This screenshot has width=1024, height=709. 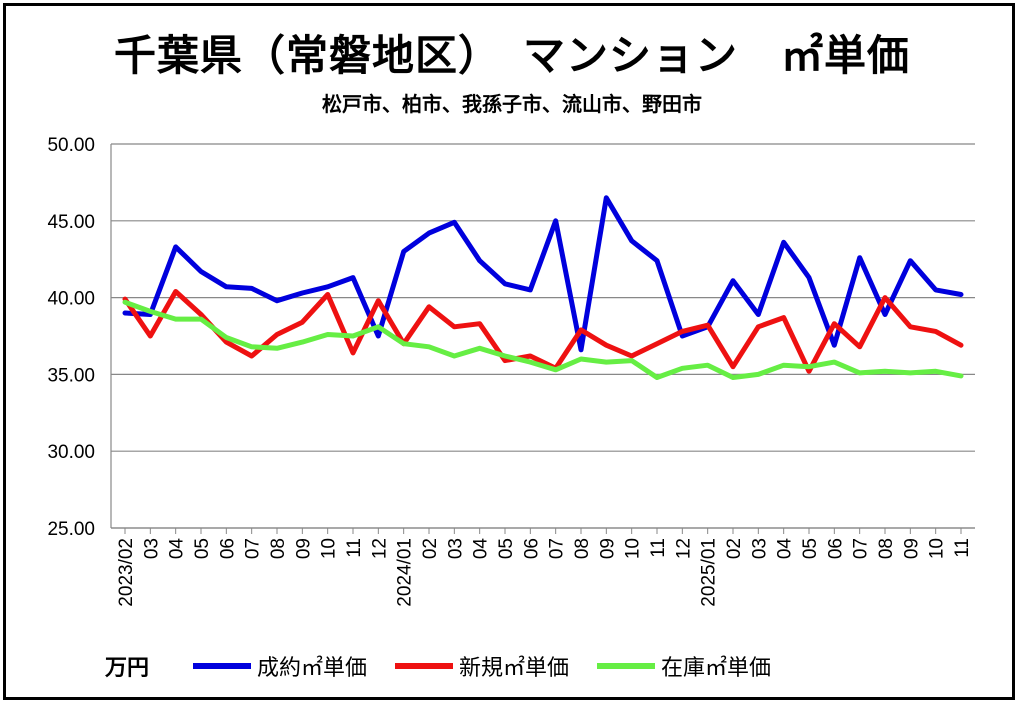 I want to click on y-tick-label: 40.00, so click(x=71, y=299).